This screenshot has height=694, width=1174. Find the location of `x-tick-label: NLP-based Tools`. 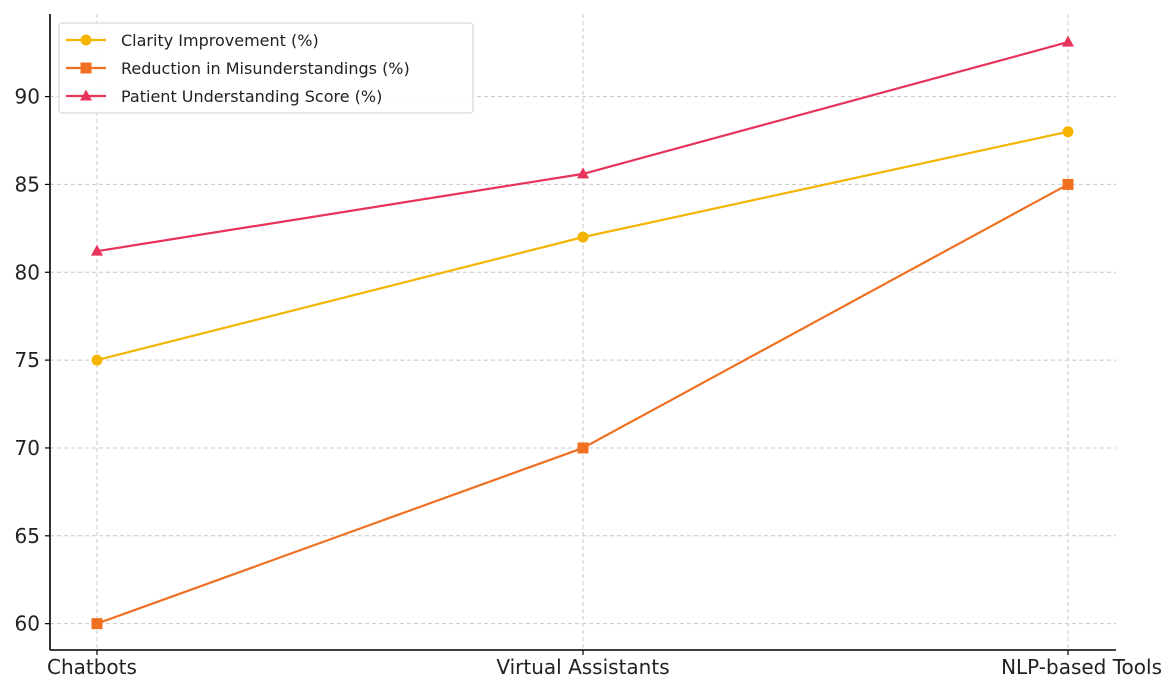

x-tick-label: NLP-based Tools is located at coordinates (1081, 667).